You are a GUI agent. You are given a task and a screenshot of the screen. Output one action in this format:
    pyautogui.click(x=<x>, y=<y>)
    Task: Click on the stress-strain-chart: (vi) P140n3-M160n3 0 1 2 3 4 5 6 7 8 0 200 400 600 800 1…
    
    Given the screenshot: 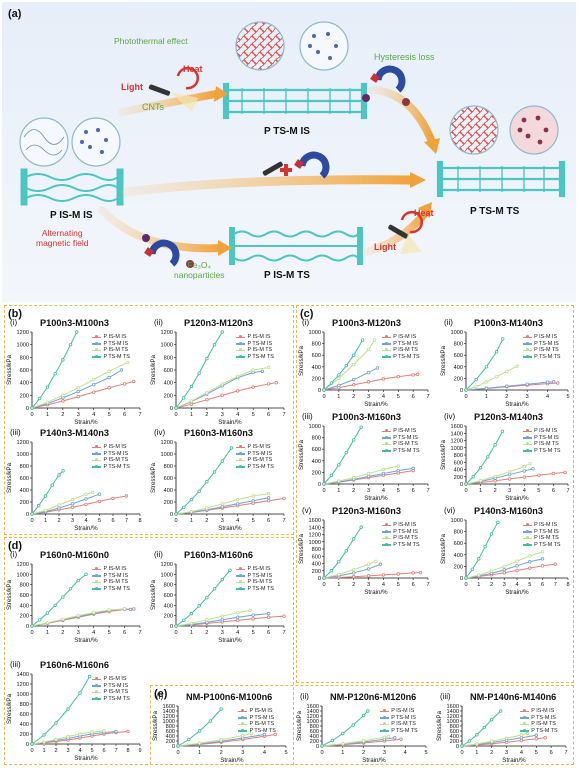 What is the action you would take?
    pyautogui.click(x=507, y=551)
    